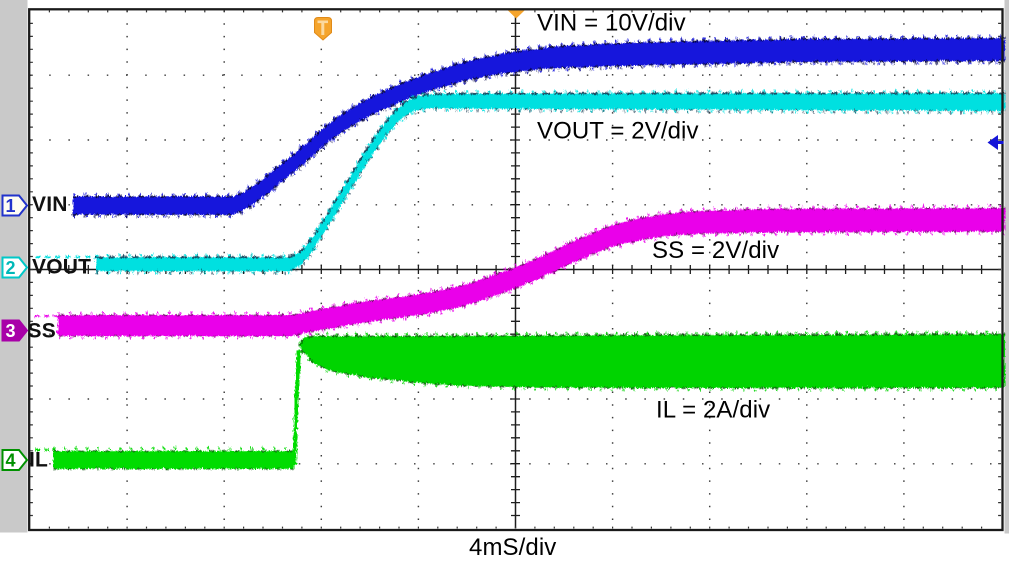 Image resolution: width=1009 pixels, height=581 pixels. Describe the element at coordinates (10, 331) in the screenshot. I see `svg-text: 3` at that location.